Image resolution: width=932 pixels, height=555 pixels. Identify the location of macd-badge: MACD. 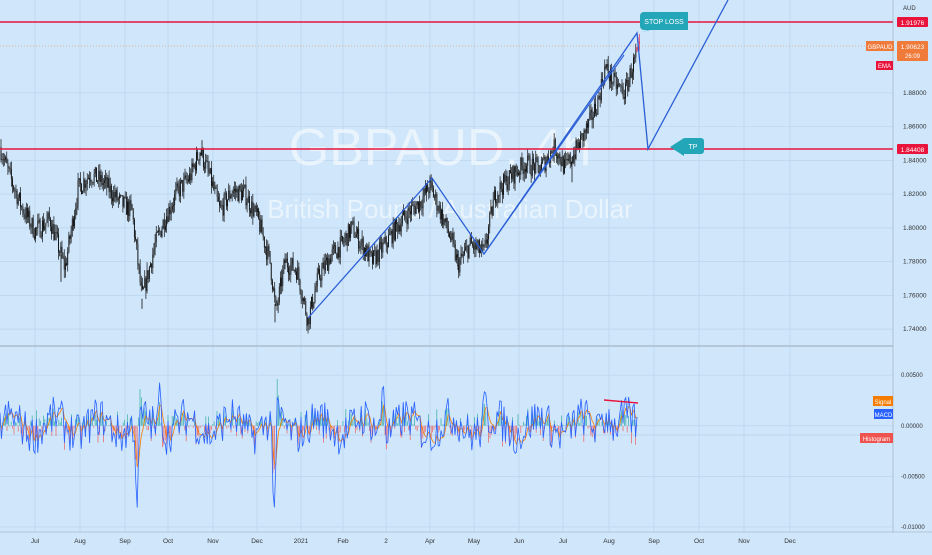
(883, 414).